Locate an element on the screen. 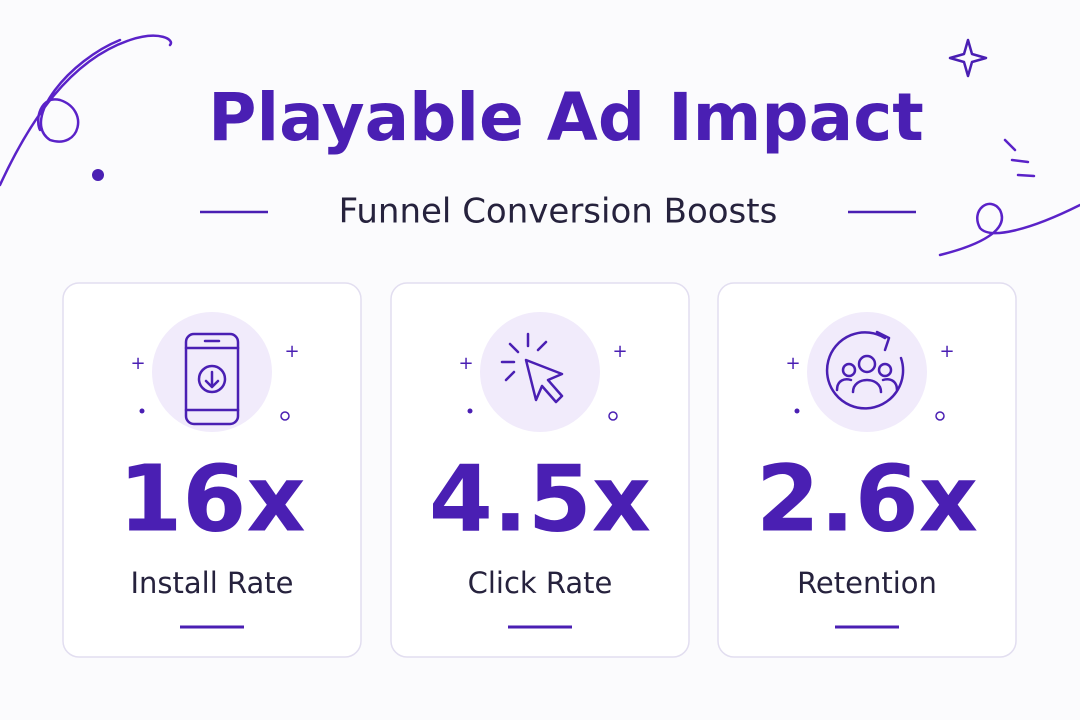 The width and height of the screenshot is (1080, 720). sparkle is located at coordinates (968, 58).